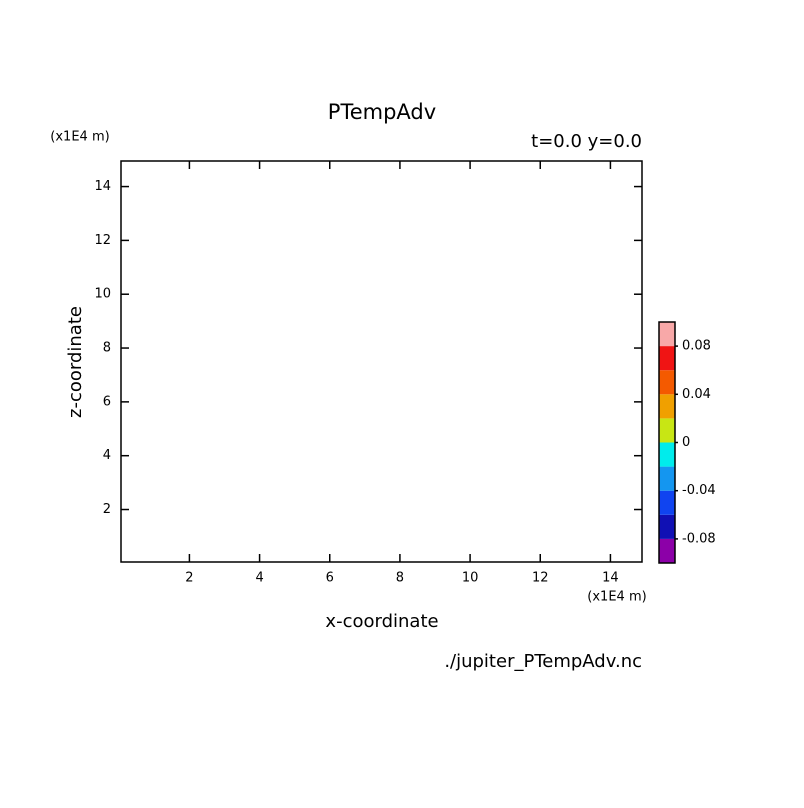  Describe the element at coordinates (696, 394) in the screenshot. I see `colorbar-label: 0.04` at that location.